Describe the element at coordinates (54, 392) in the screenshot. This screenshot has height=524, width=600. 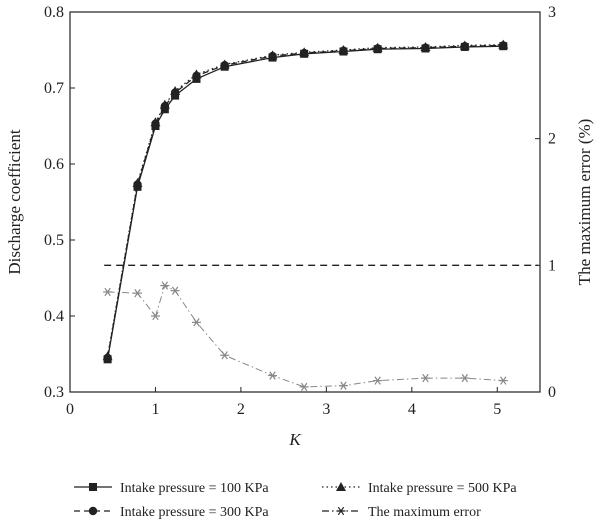
I see `y-tick-label: 0.3` at that location.